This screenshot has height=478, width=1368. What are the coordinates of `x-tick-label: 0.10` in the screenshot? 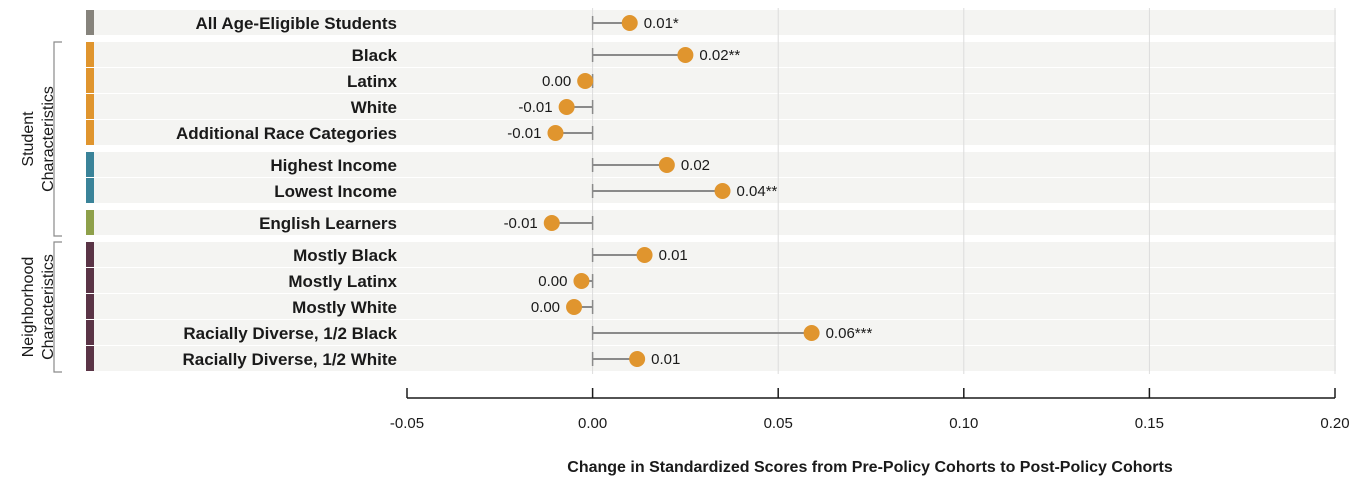 It's located at (963, 423).